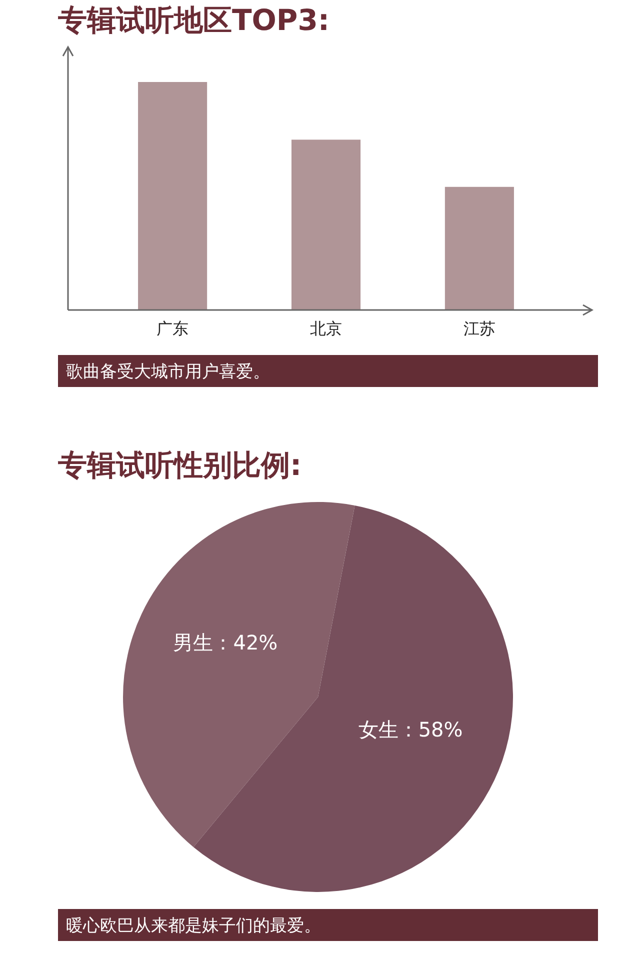 This screenshot has width=640, height=968. What do you see at coordinates (193, 926) in the screenshot?
I see `text: 暖心欧巴从来都是妹子们的最爱。` at bounding box center [193, 926].